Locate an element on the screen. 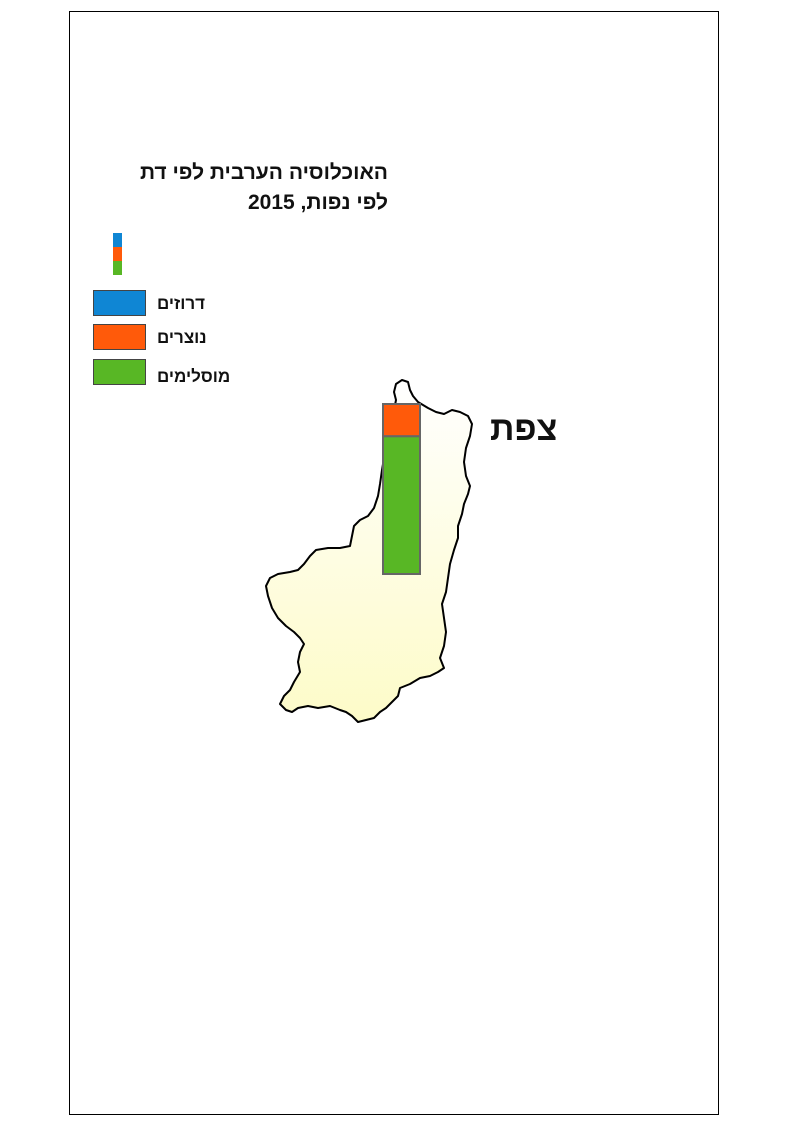  title-line-1: האוכלוסיה הערבית לפי דת is located at coordinates (263, 172).